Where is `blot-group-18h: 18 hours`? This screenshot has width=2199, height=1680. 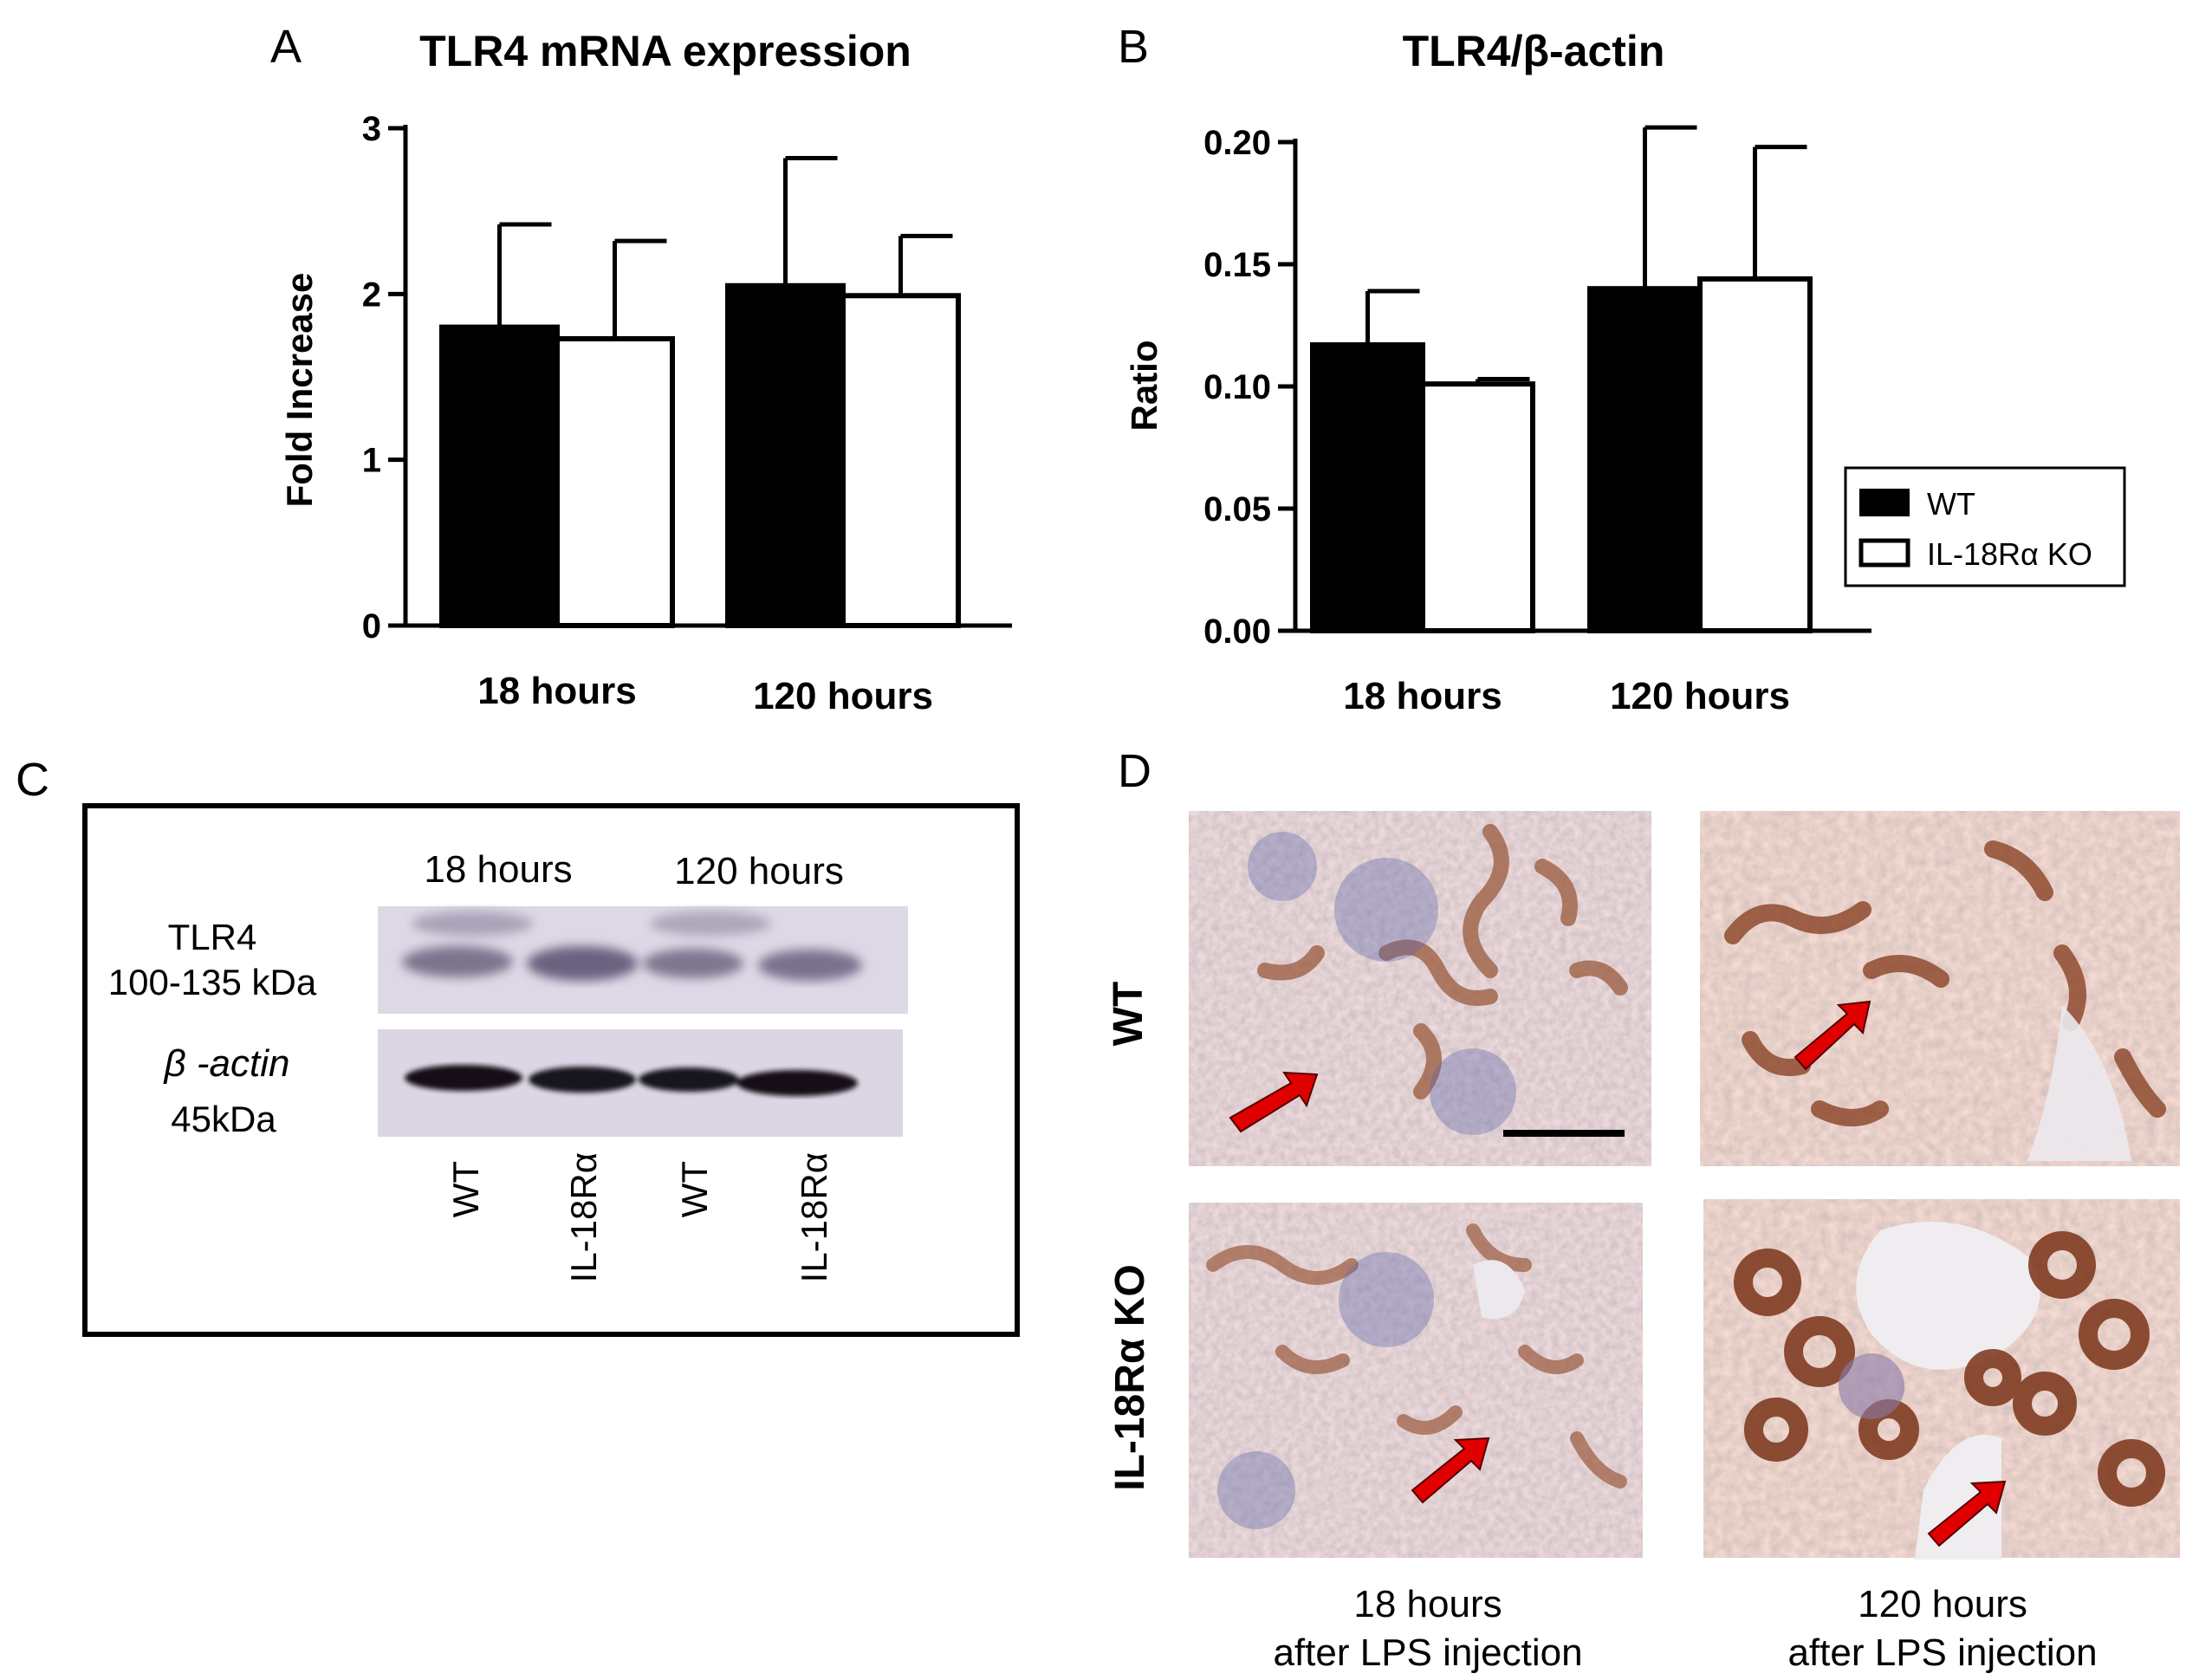
blot-group-18h: 18 hours is located at coordinates (498, 869).